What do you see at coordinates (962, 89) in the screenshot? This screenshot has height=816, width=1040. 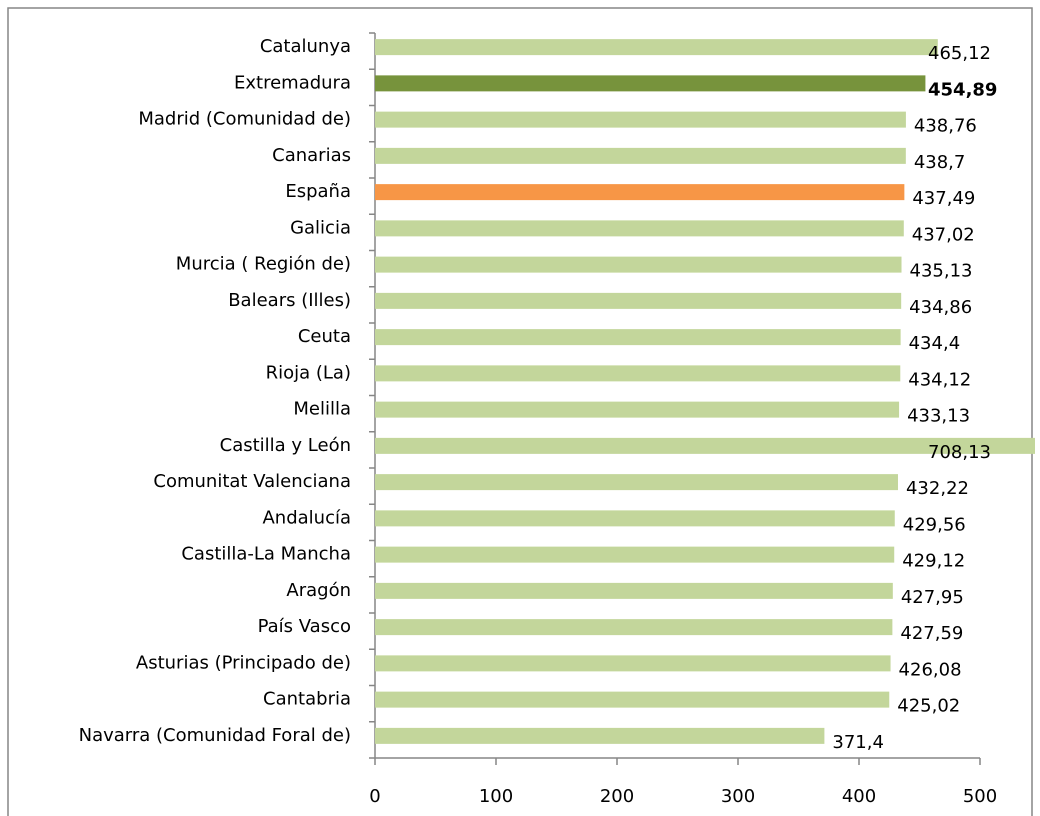 I see `value-label: 454,89` at bounding box center [962, 89].